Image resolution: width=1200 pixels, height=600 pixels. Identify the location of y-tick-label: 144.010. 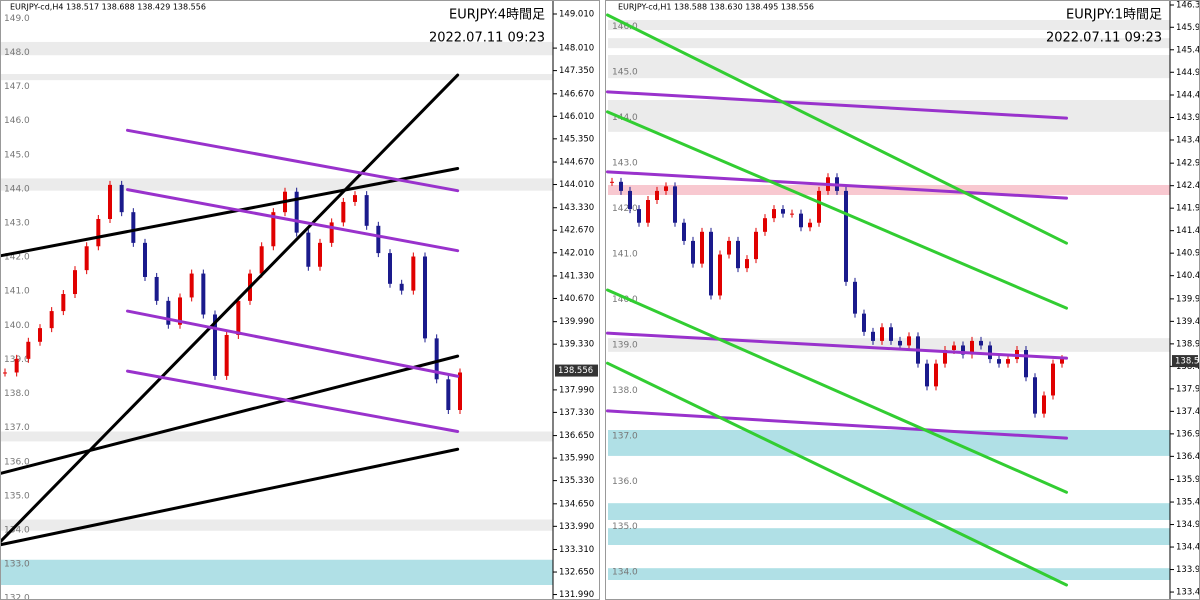
(576, 185).